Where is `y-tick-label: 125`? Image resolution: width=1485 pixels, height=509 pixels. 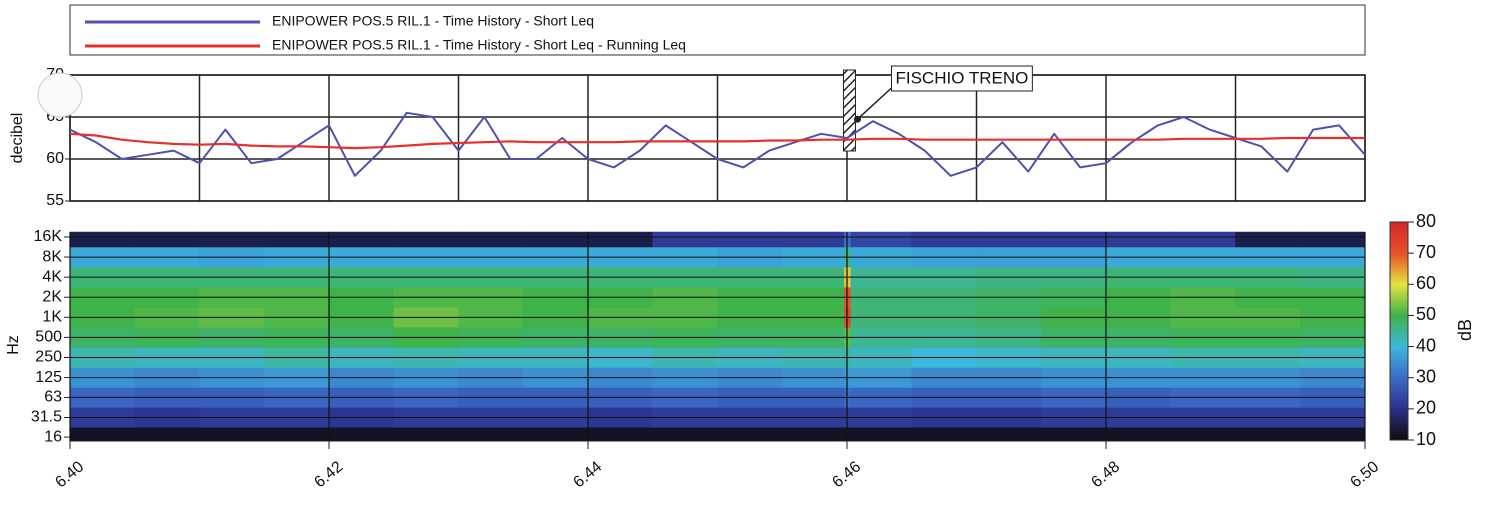 y-tick-label: 125 is located at coordinates (48, 377).